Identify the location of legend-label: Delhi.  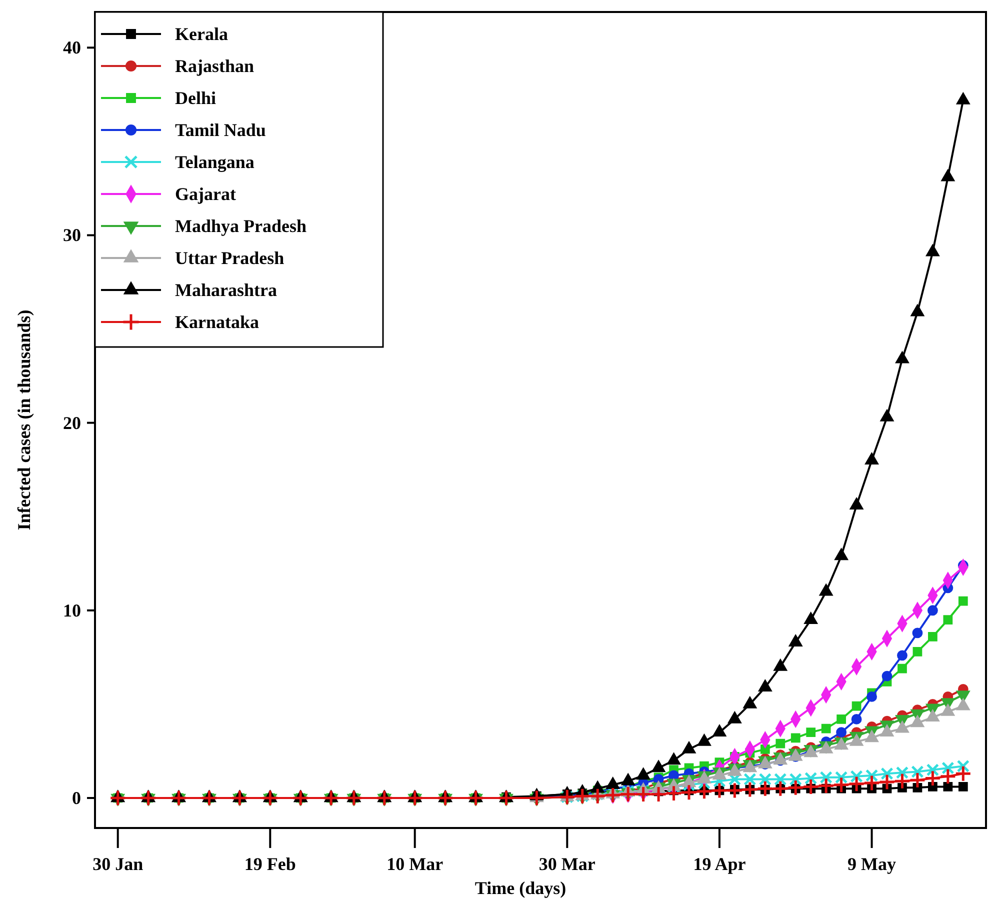
(195, 98).